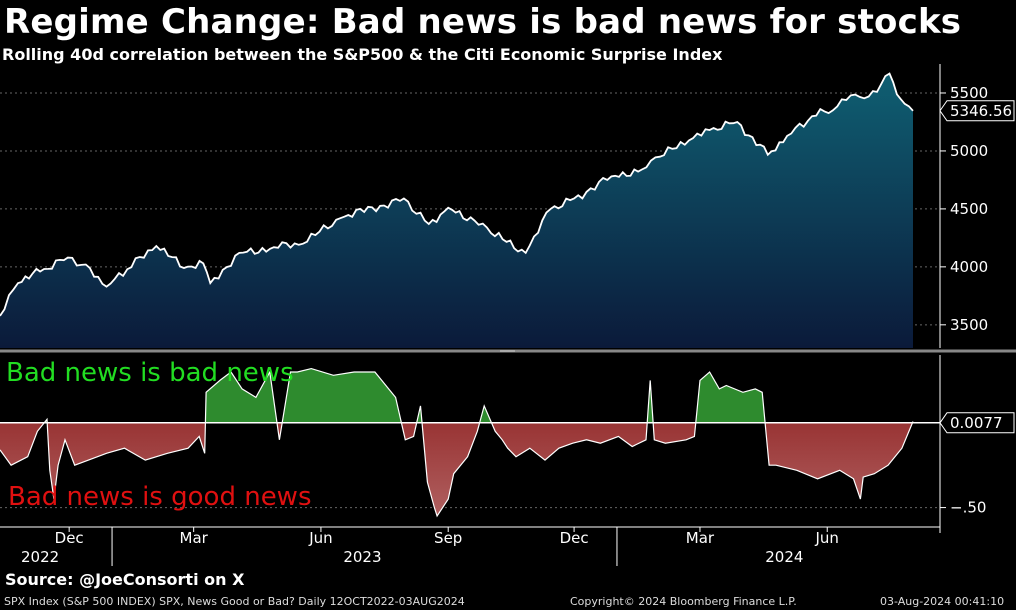  What do you see at coordinates (969, 209) in the screenshot?
I see `top-tick-label: 4500` at bounding box center [969, 209].